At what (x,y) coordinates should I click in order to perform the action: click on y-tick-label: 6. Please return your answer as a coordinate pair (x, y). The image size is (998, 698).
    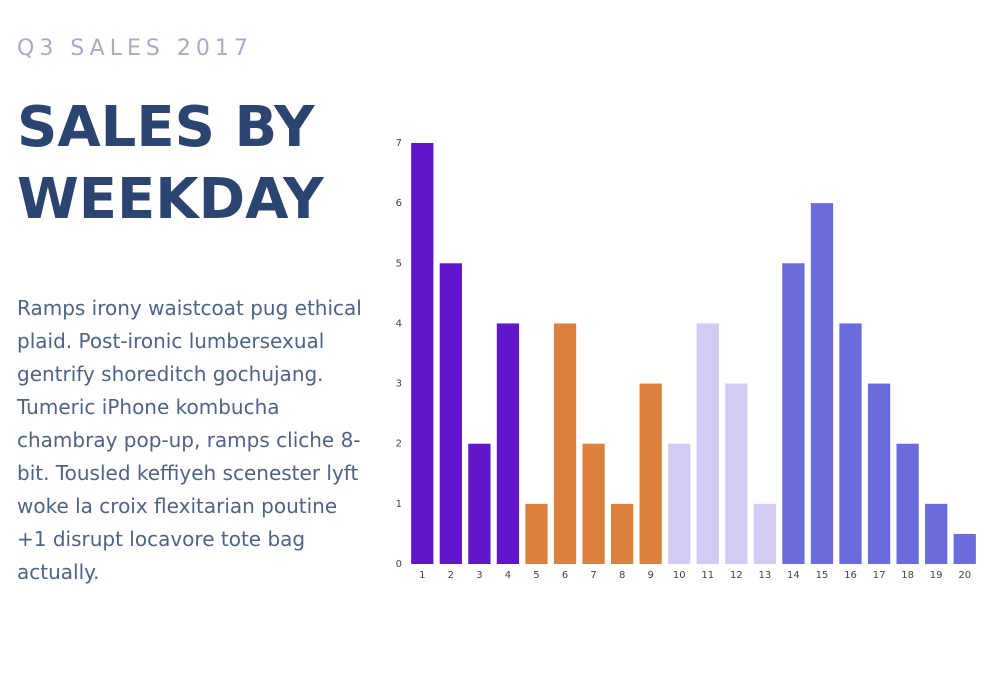
    Looking at the image, I should click on (399, 203).